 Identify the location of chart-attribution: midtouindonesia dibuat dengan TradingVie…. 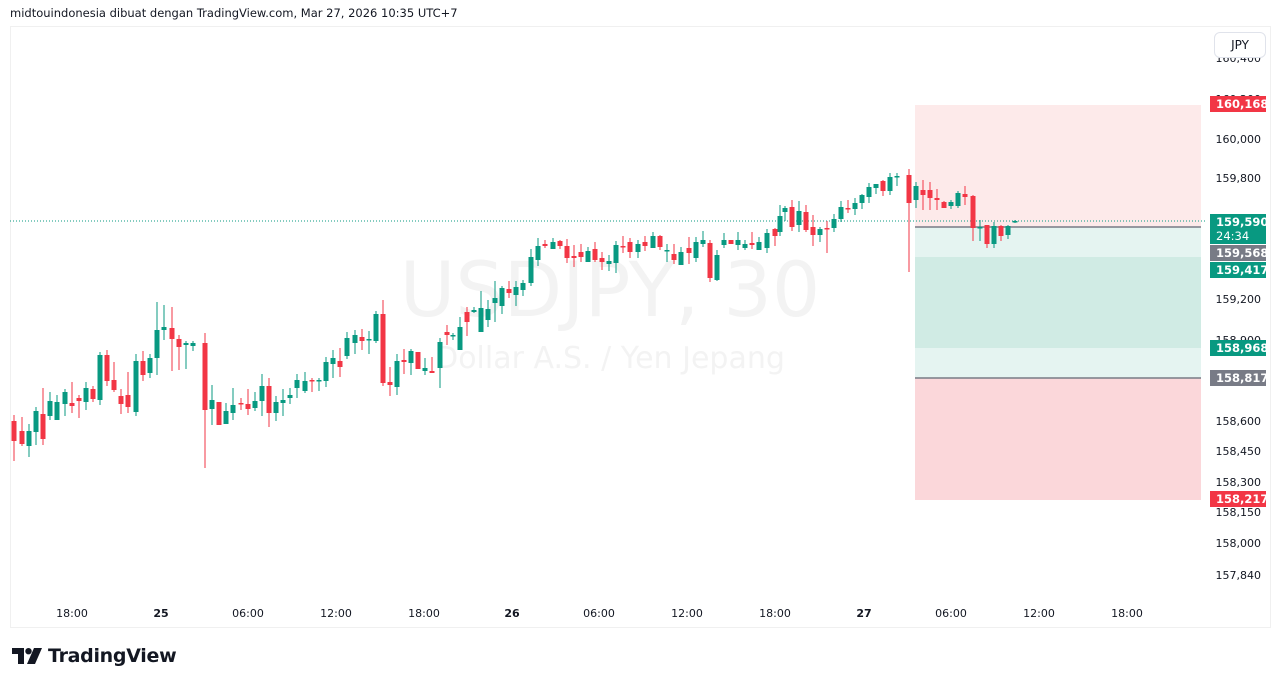
(234, 13).